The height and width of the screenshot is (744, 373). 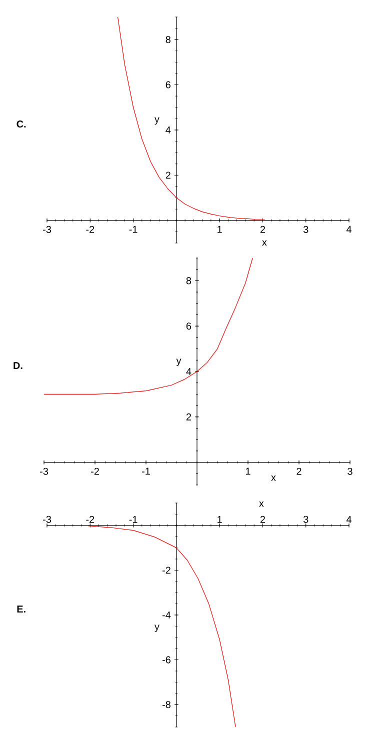 What do you see at coordinates (166, 570) in the screenshot?
I see `y-tick-label: -2` at bounding box center [166, 570].